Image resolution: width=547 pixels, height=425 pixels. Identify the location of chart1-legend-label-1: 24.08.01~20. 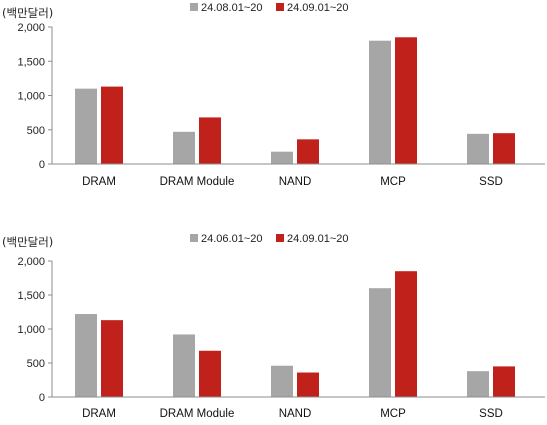
(231, 8).